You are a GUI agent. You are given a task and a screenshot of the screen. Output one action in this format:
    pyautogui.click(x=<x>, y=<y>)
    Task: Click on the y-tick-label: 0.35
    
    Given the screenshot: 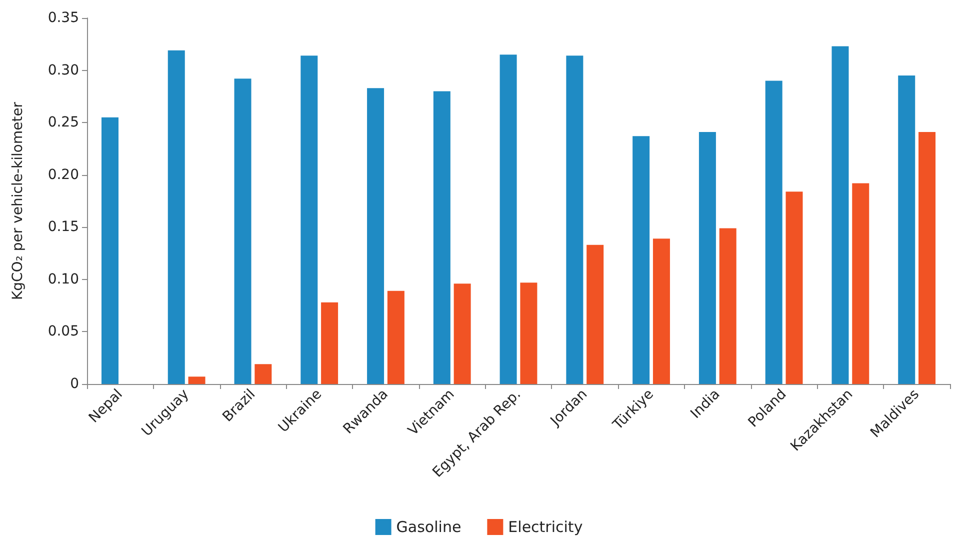 What is the action you would take?
    pyautogui.click(x=63, y=18)
    